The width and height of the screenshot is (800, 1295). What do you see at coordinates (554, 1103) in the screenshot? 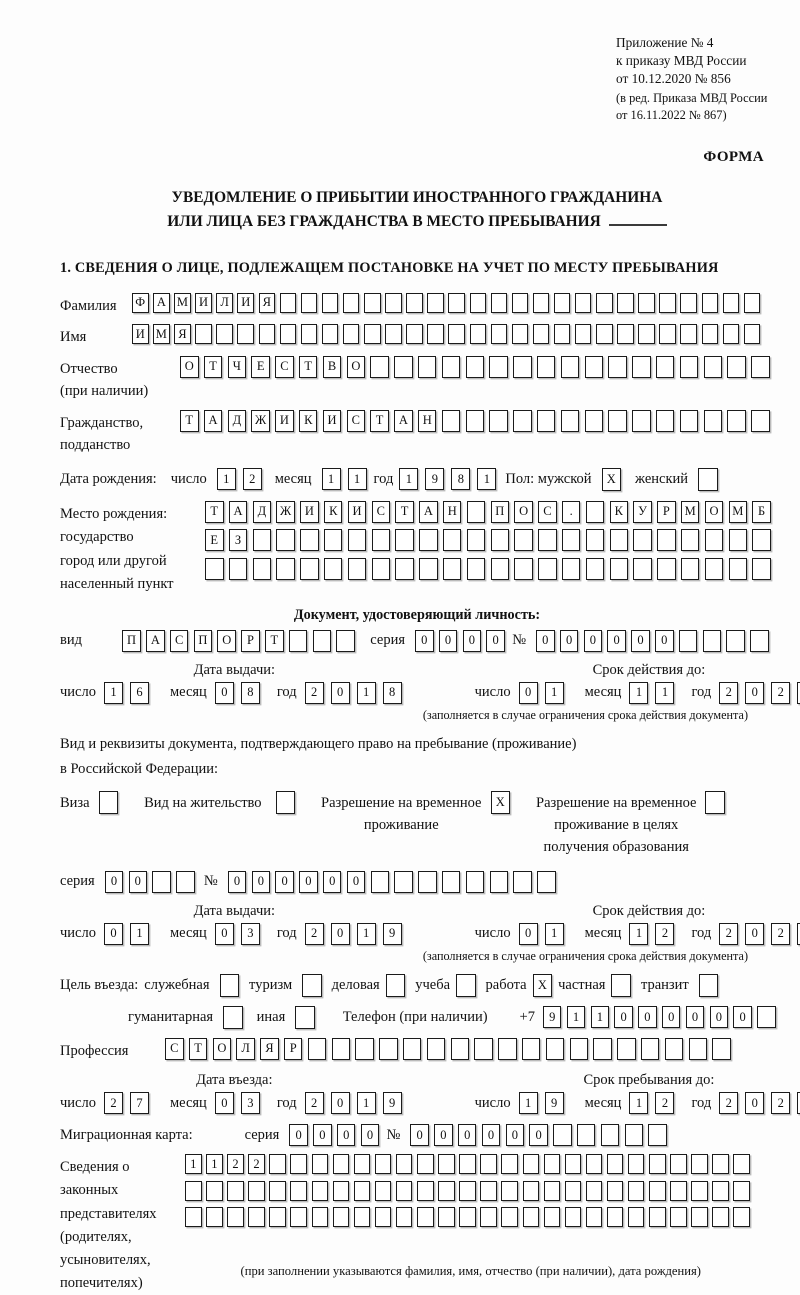
I see `char-cell: 9` at bounding box center [554, 1103].